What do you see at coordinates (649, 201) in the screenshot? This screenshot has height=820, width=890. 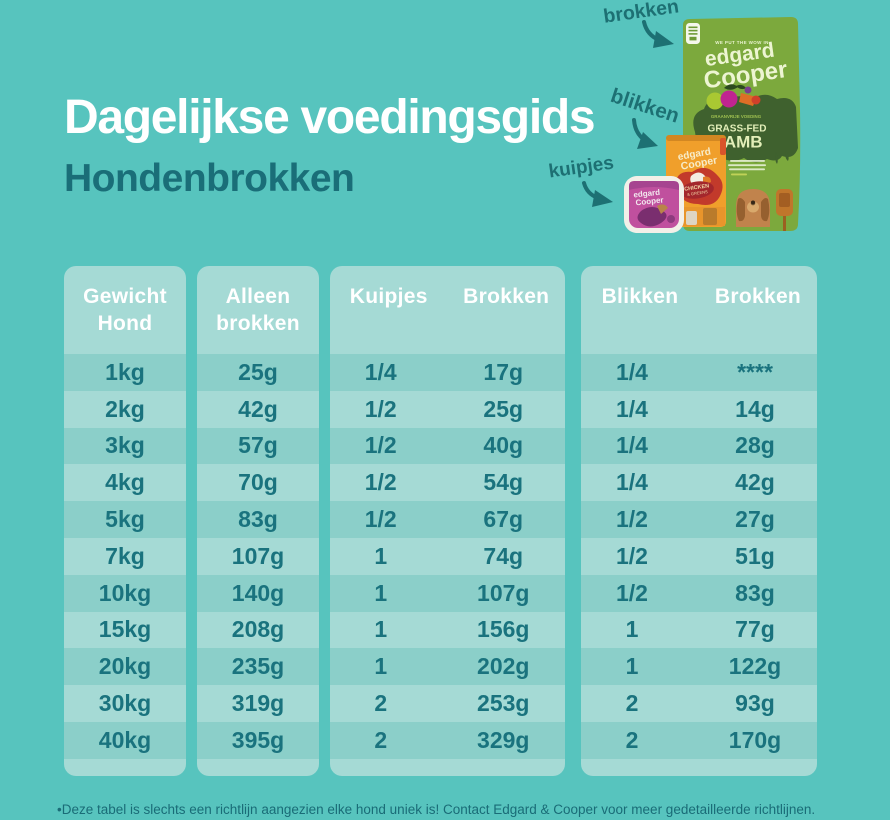 I see `svg-text: Cooper` at bounding box center [649, 201].